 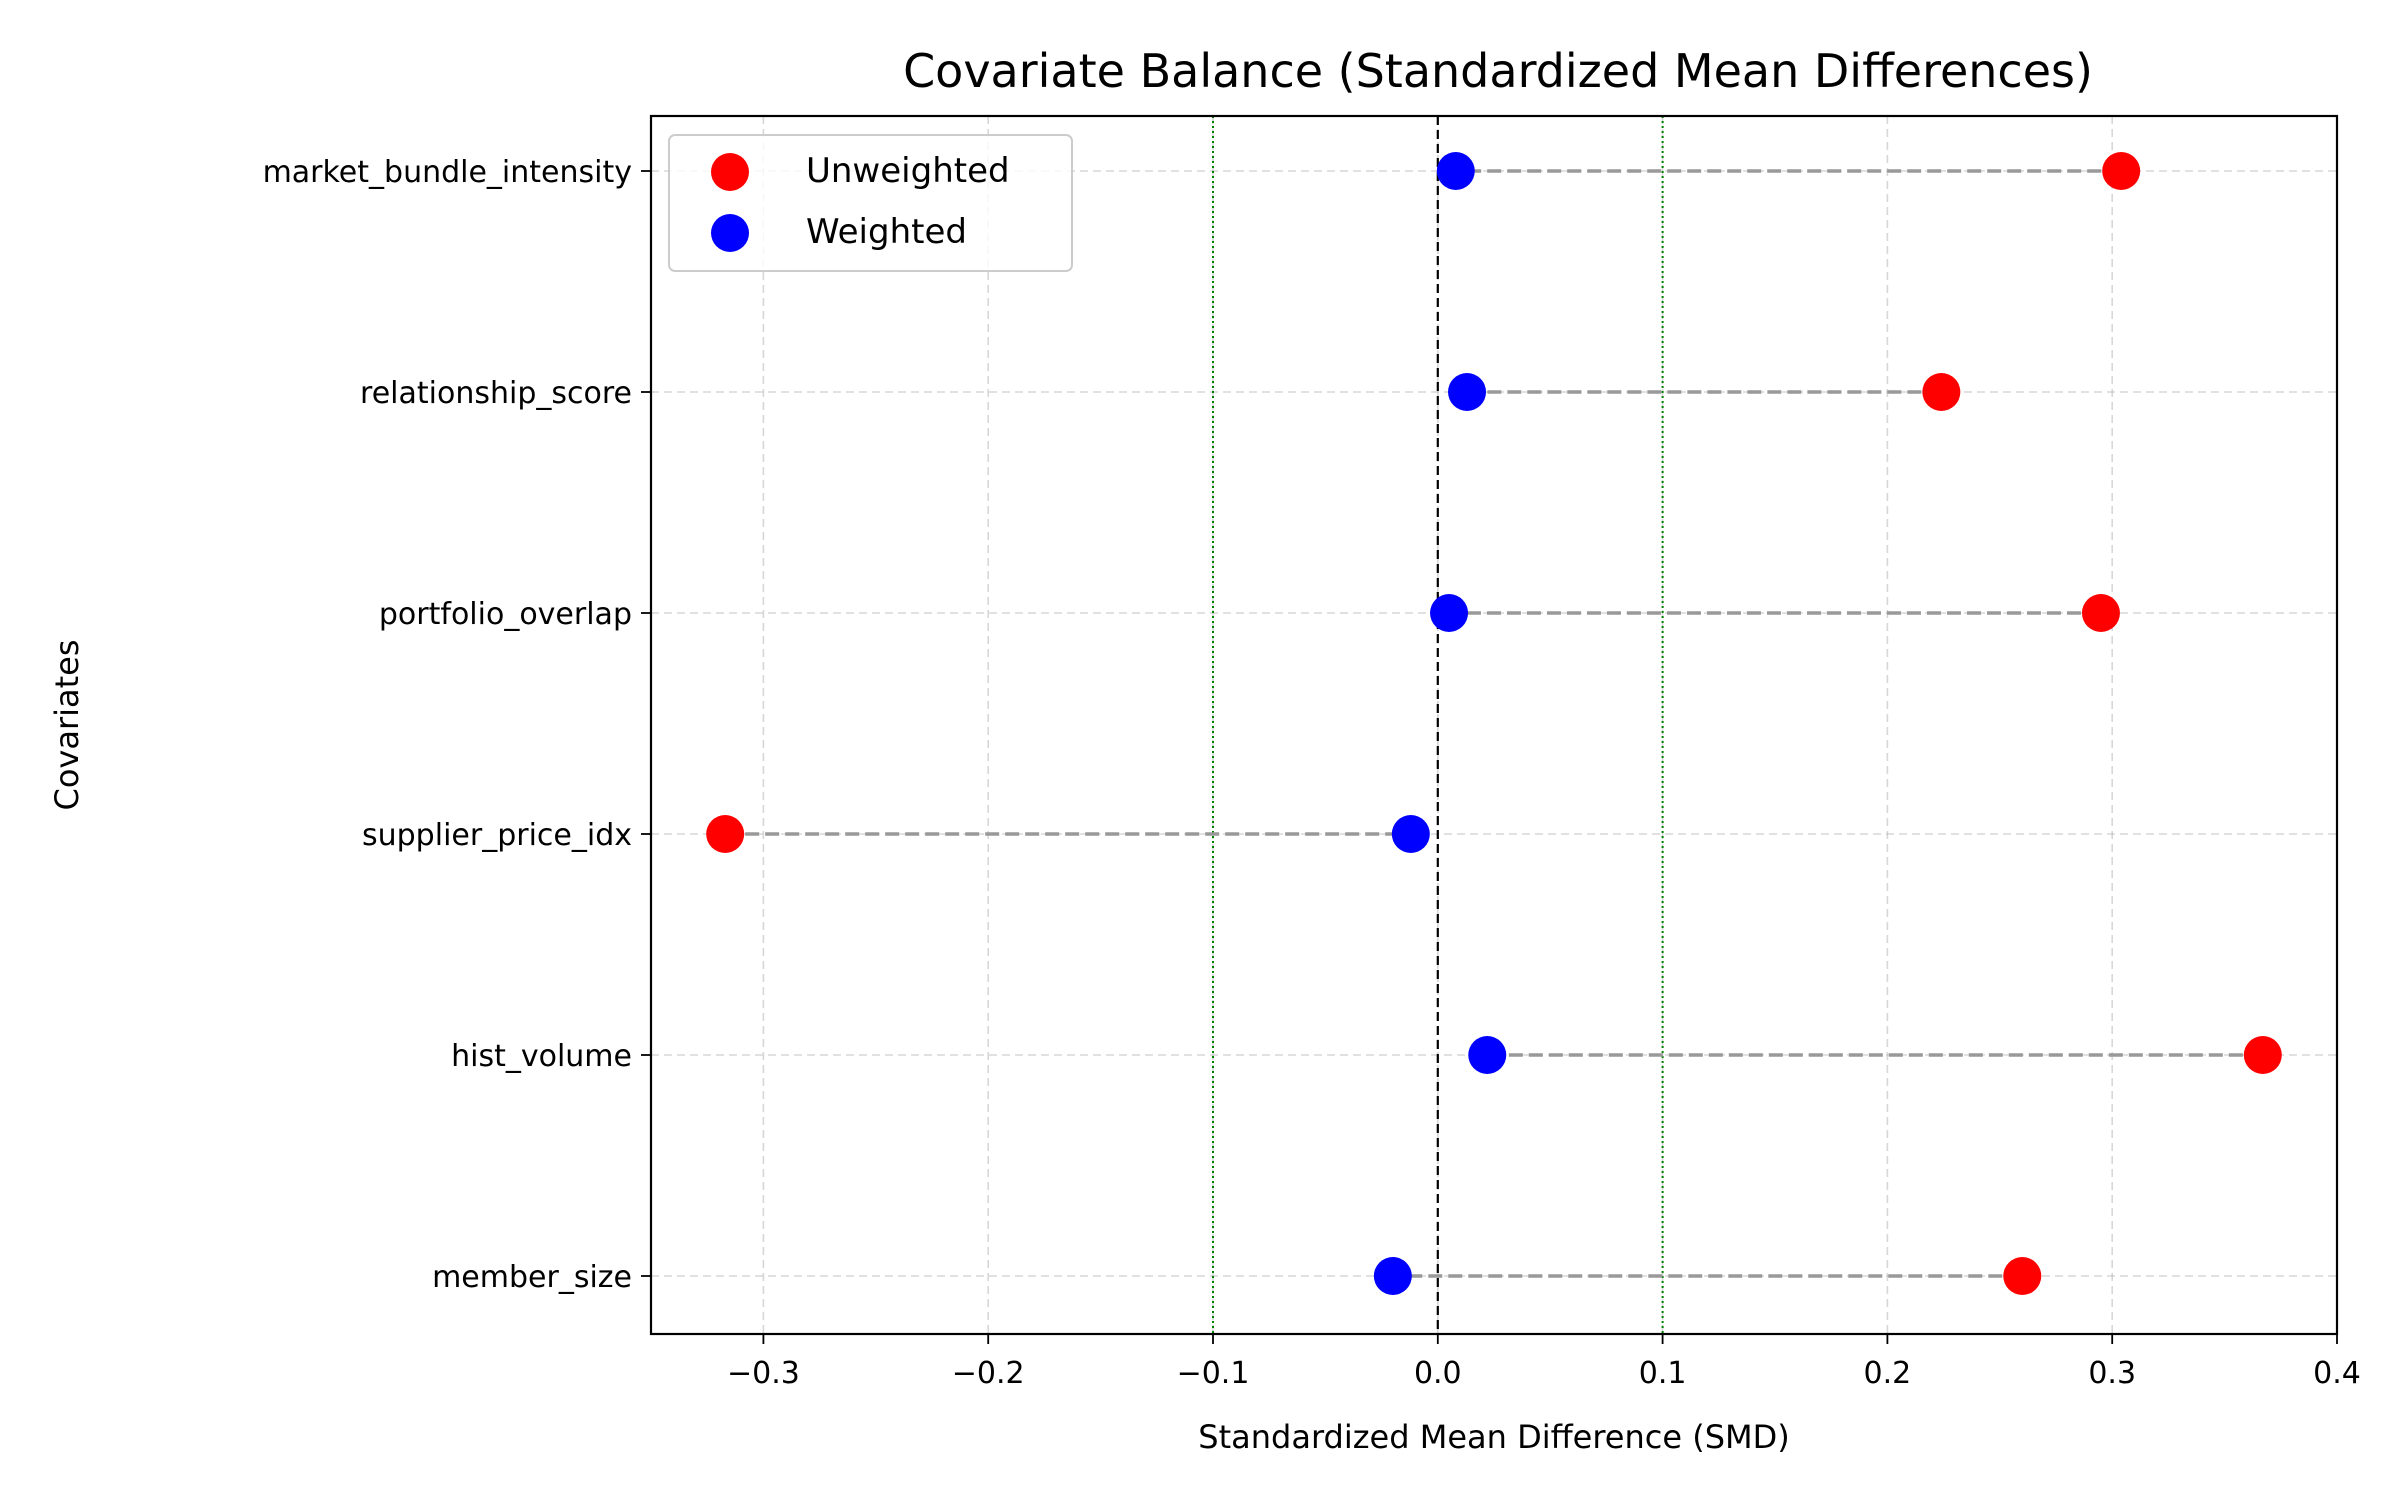 What do you see at coordinates (2337, 1373) in the screenshot?
I see `x-tick-label: 0.4` at bounding box center [2337, 1373].